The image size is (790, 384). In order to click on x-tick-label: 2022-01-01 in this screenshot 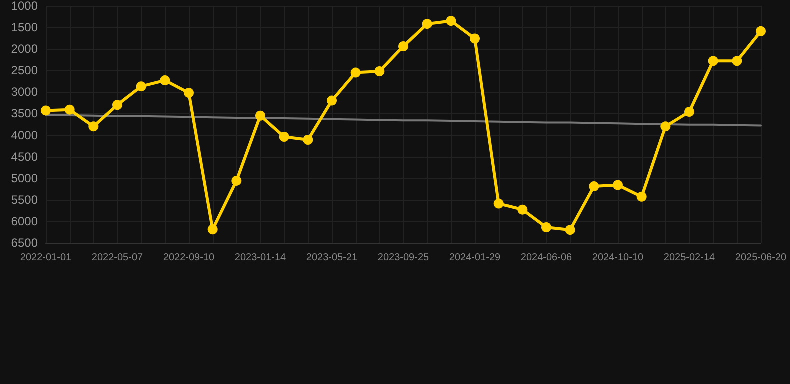, I will do `click(46, 258)`.